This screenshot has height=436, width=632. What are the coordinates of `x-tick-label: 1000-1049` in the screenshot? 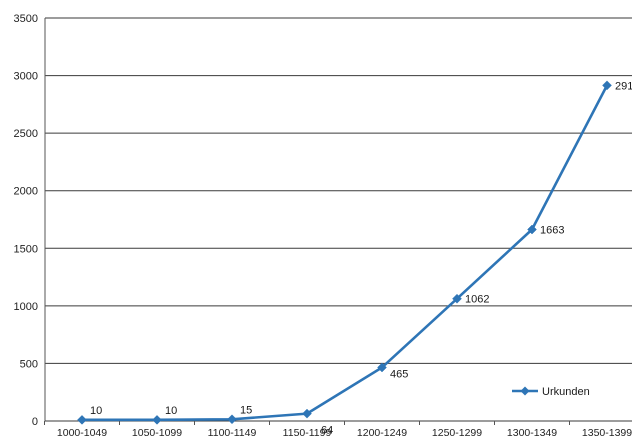 It's located at (82, 431).